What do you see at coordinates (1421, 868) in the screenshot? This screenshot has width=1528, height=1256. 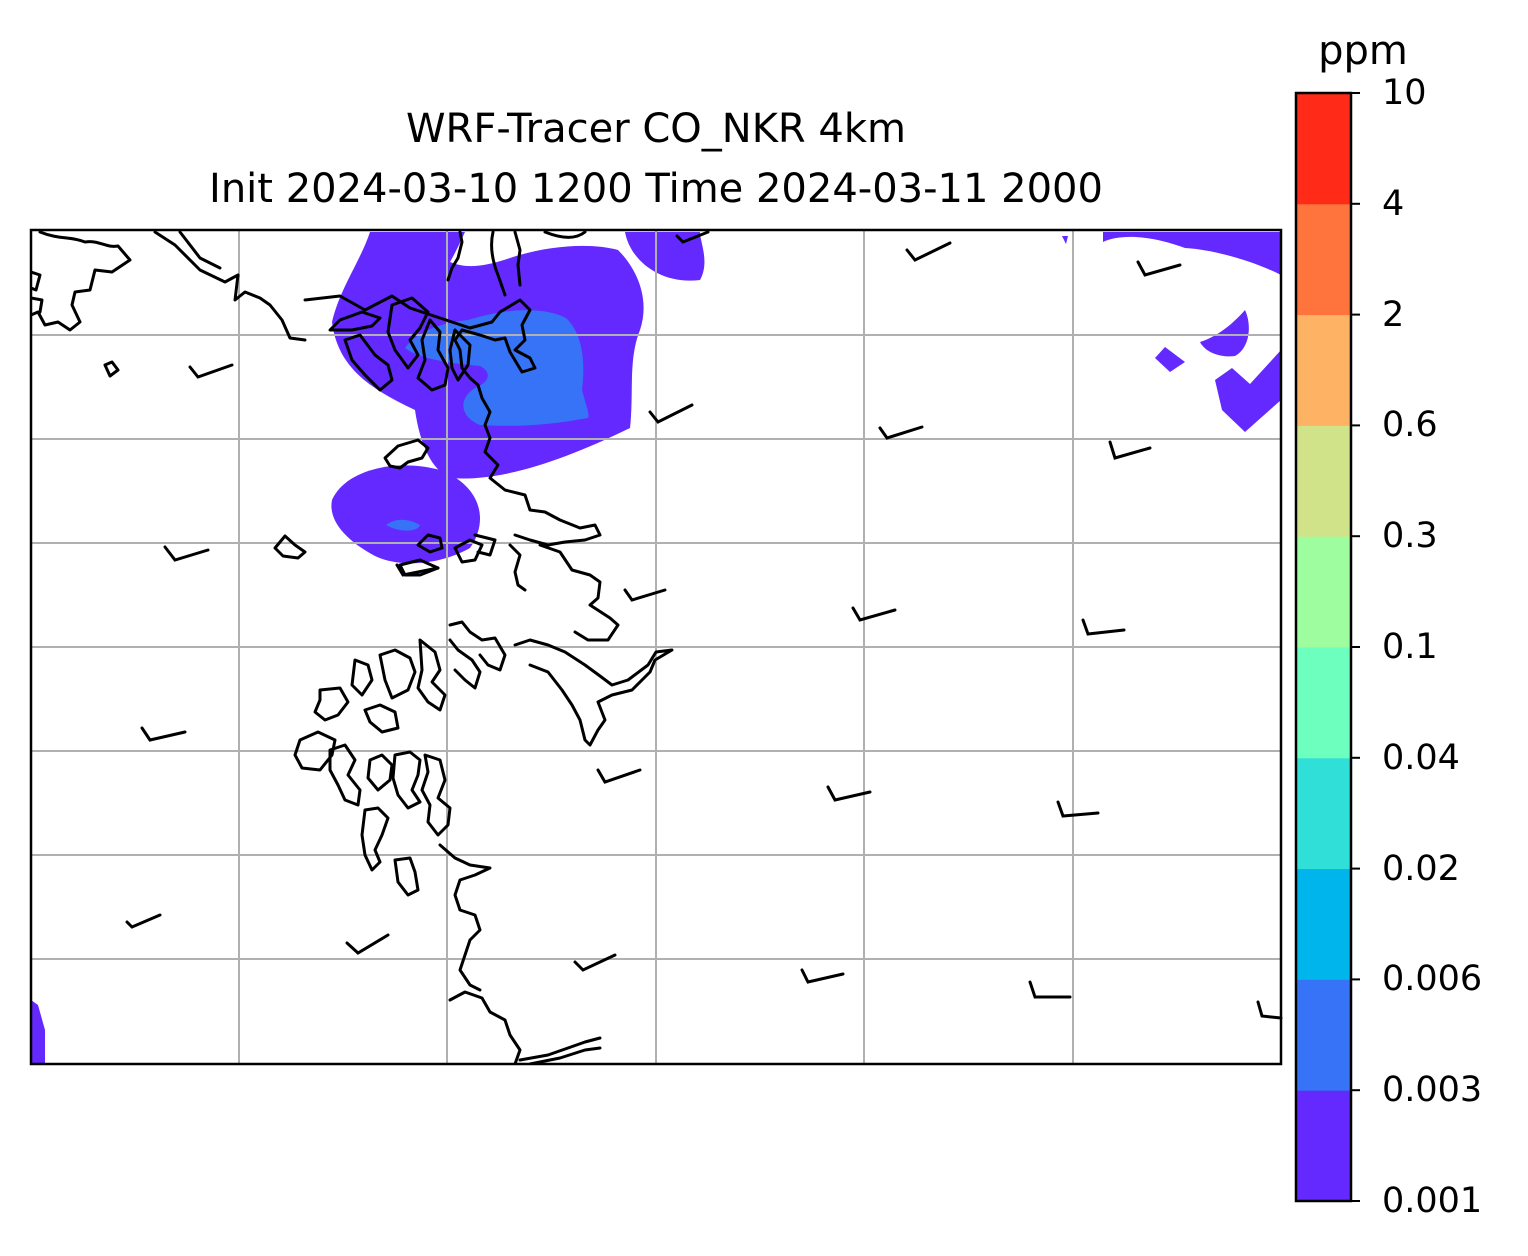 I see `colorbar-tick-label: 0.02` at bounding box center [1421, 868].